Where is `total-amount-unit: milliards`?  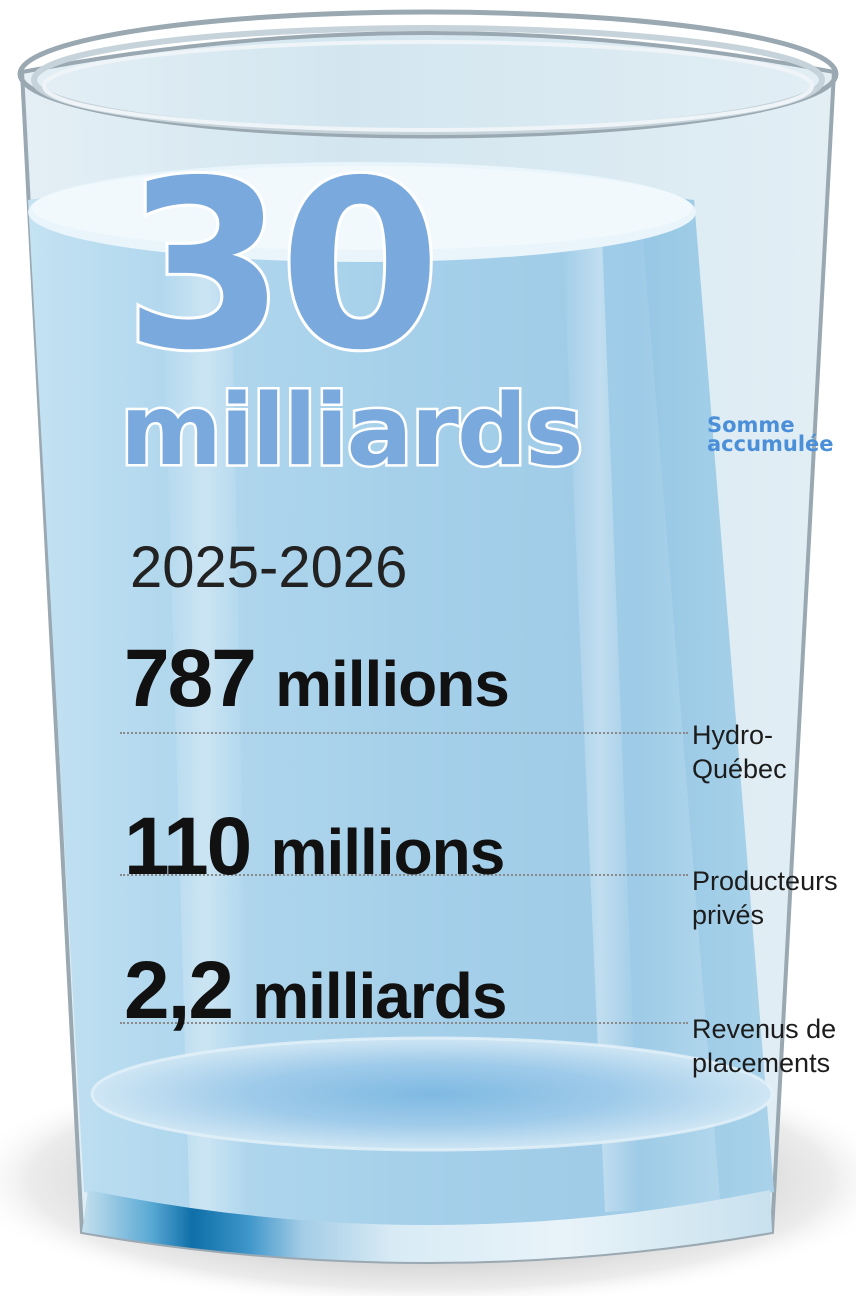 total-amount-unit: milliards is located at coordinates (351, 431).